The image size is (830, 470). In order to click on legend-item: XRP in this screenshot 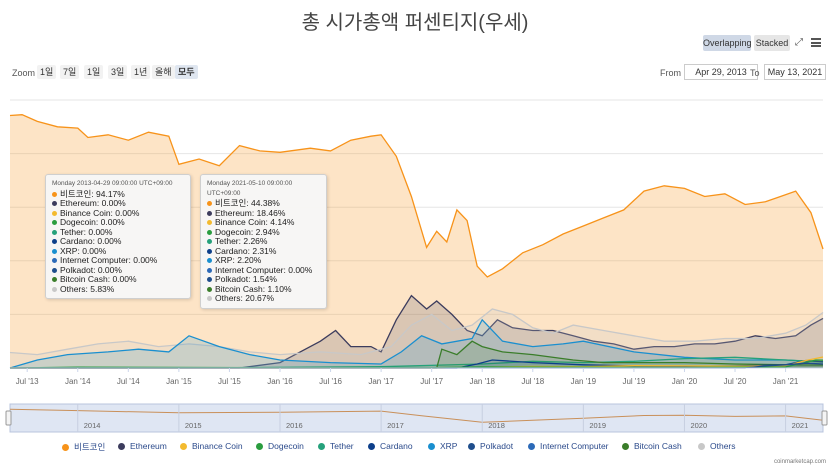, I will do `click(442, 446)`.